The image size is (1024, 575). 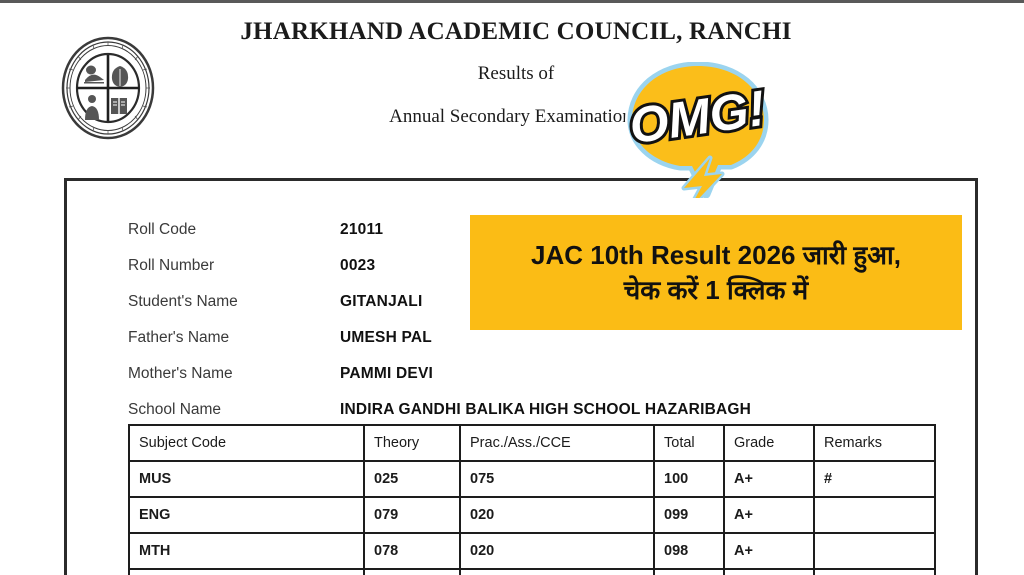 What do you see at coordinates (246, 479) in the screenshot?
I see `cell-subject: MUS` at bounding box center [246, 479].